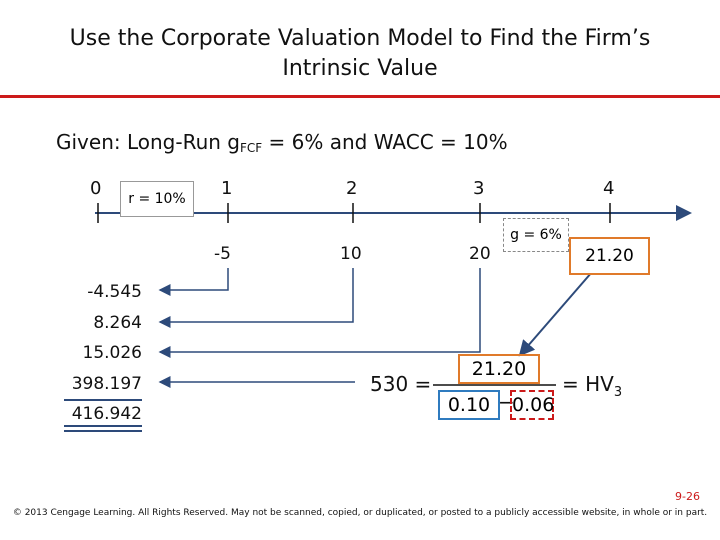 This screenshot has height=540, width=720. Describe the element at coordinates (609, 256) in the screenshot. I see `cash-flow-4-box: 21.20` at that location.